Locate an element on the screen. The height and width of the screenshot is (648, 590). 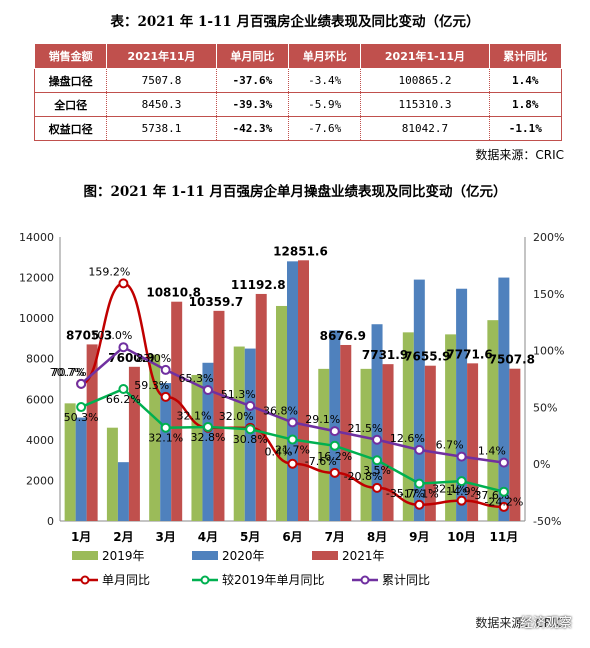
x-tick-label: 4月 is located at coordinates (208, 537).